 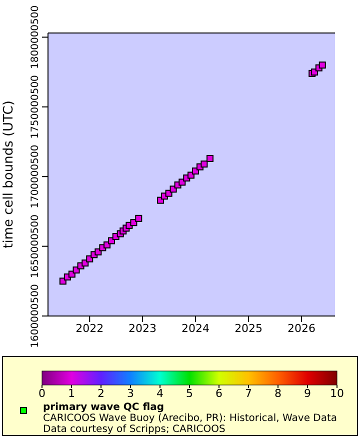 What do you see at coordinates (195, 328) in the screenshot?
I see `x-tick-label: 2024` at bounding box center [195, 328].